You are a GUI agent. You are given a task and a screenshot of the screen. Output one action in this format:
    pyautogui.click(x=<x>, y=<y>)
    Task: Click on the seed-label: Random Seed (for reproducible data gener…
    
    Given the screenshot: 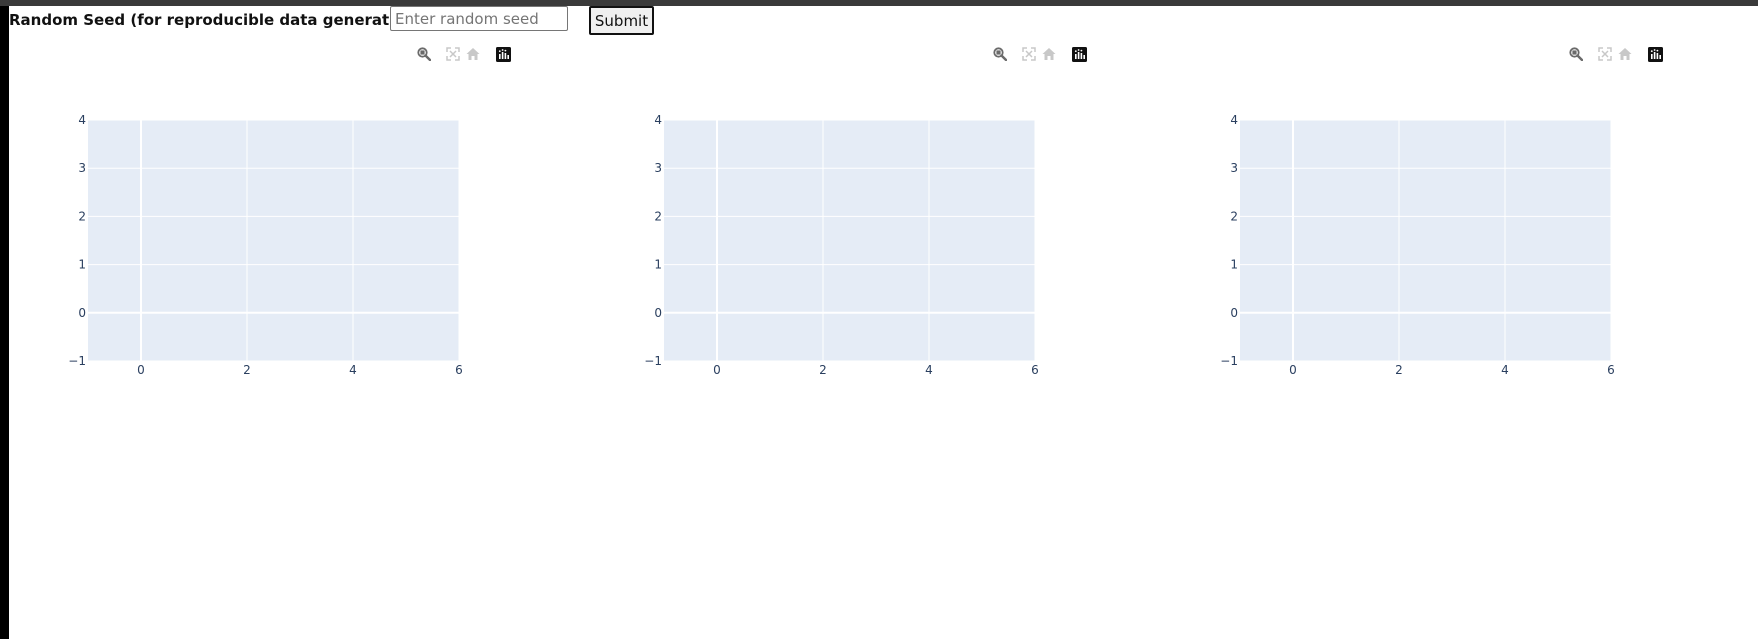 What is the action you would take?
    pyautogui.click(x=219, y=20)
    